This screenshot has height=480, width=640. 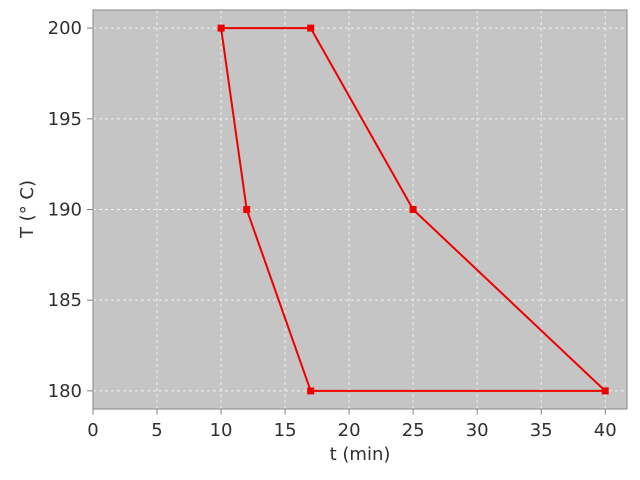 What do you see at coordinates (349, 430) in the screenshot?
I see `x-tick-label: 20` at bounding box center [349, 430].